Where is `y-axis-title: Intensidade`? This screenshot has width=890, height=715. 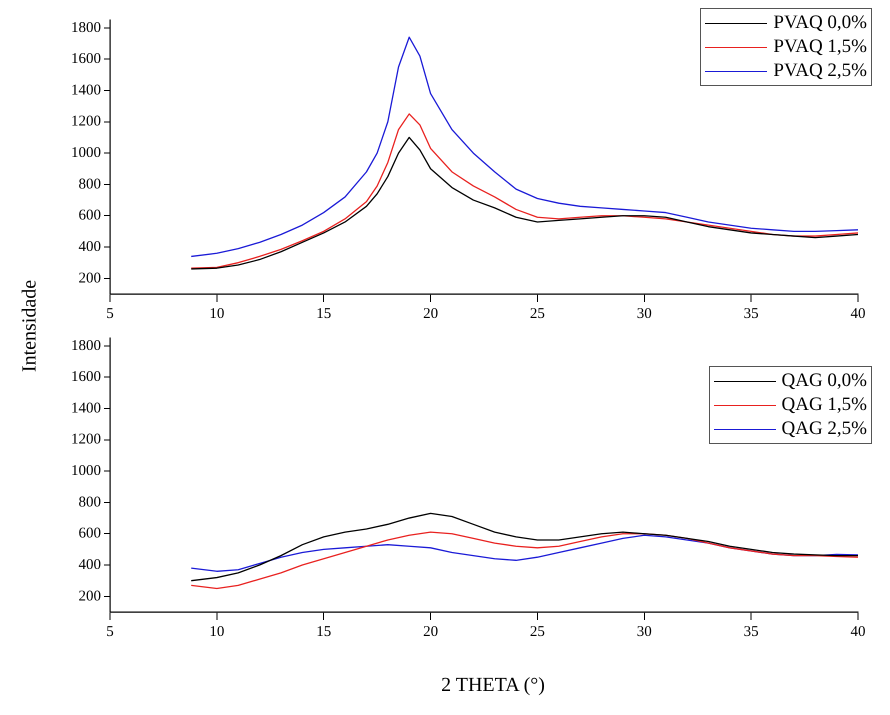
y-axis-title: Intensidade is located at coordinates (30, 326).